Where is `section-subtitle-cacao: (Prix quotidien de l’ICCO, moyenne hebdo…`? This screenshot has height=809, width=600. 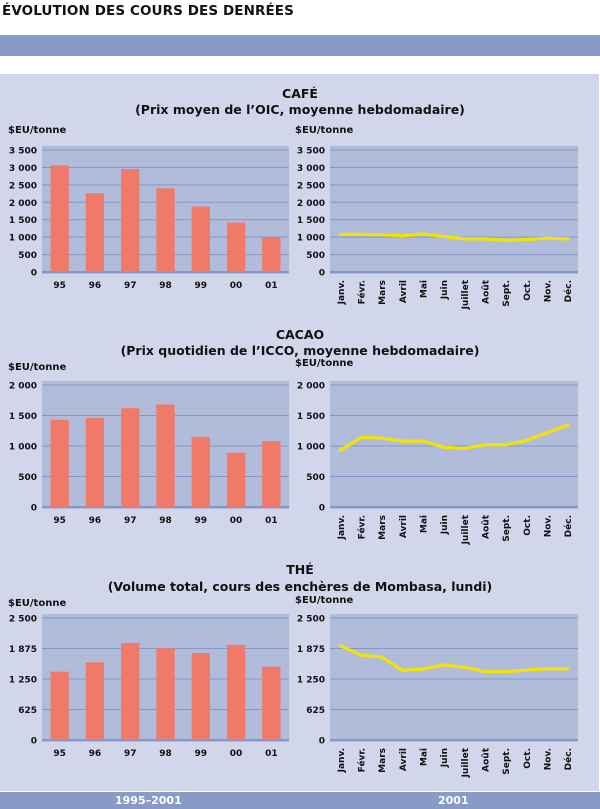 section-subtitle-cacao: (Prix quotidien de l’ICCO, moyenne hebdo… is located at coordinates (300, 350).